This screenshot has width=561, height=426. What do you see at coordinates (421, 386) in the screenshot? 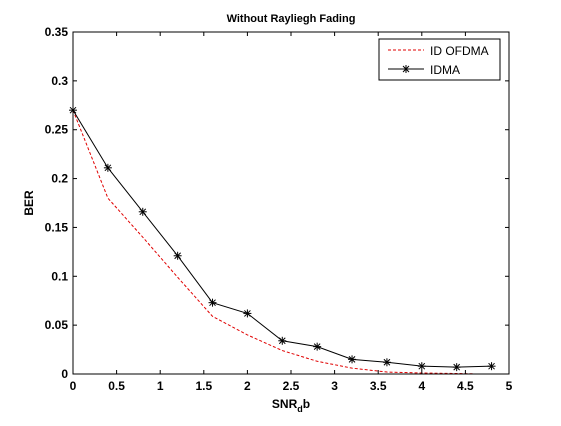
I see `x-tick-label: 4` at bounding box center [421, 386].